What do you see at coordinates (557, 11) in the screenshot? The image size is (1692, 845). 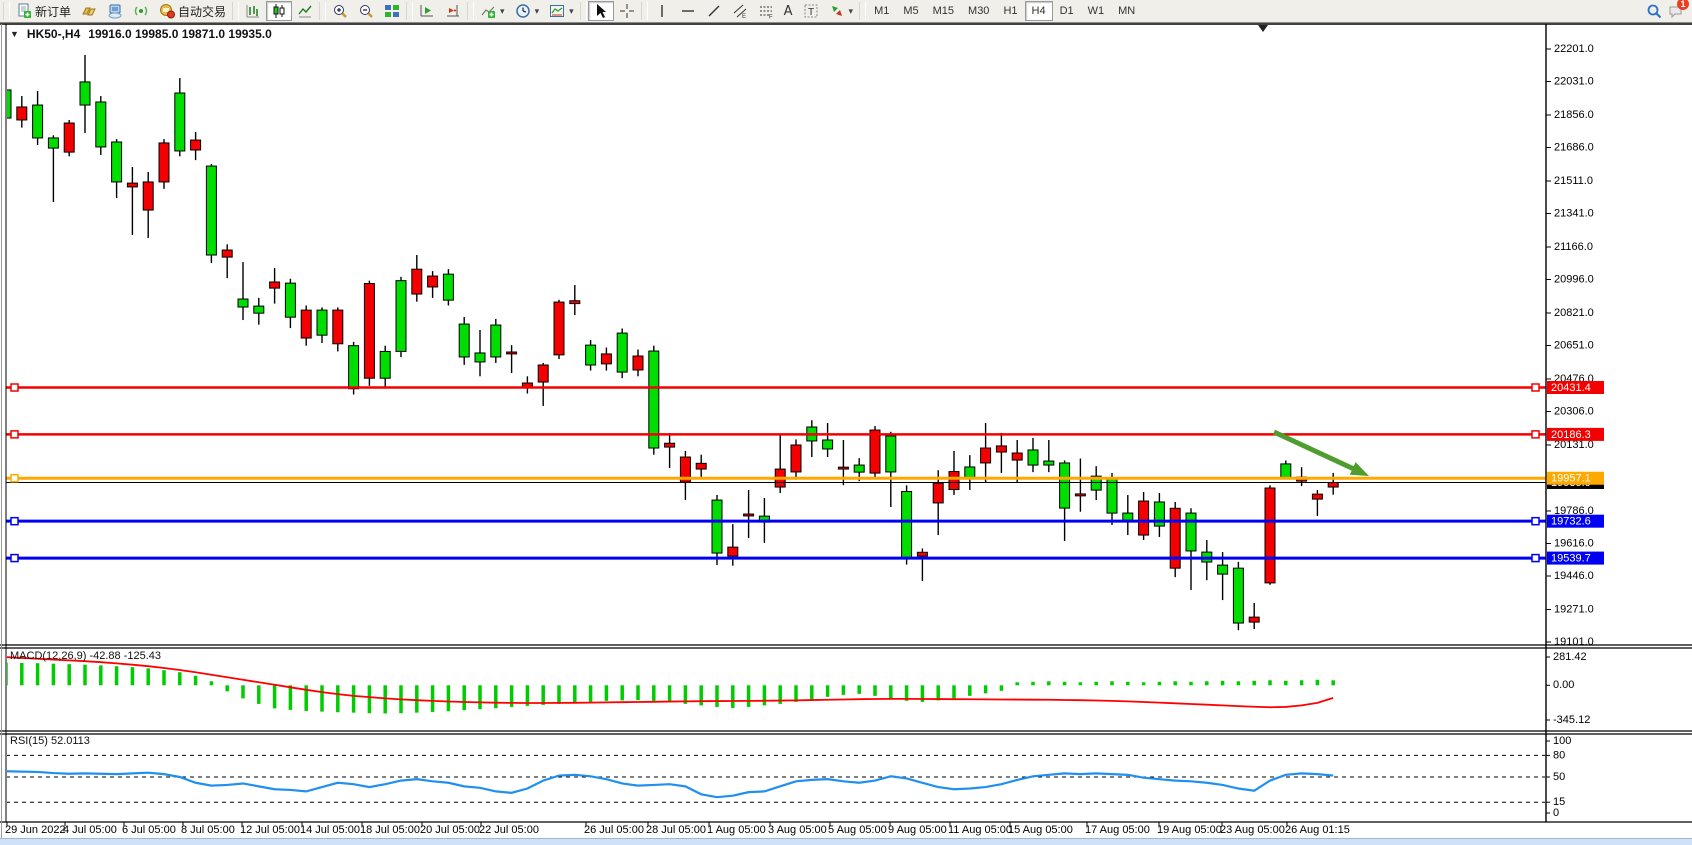 I see `templates-icon` at bounding box center [557, 11].